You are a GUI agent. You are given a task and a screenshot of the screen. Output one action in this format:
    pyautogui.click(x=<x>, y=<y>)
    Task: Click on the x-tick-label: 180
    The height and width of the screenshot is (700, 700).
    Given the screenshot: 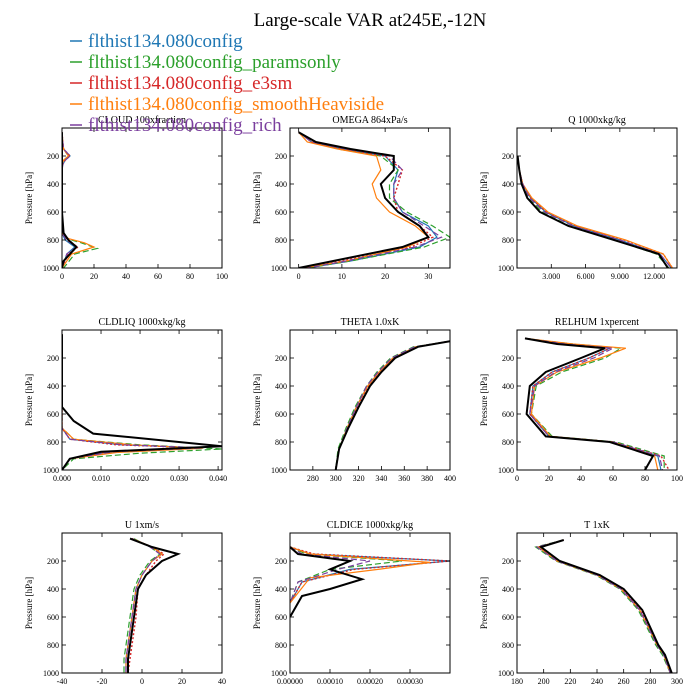 What is the action you would take?
    pyautogui.click(x=517, y=681)
    